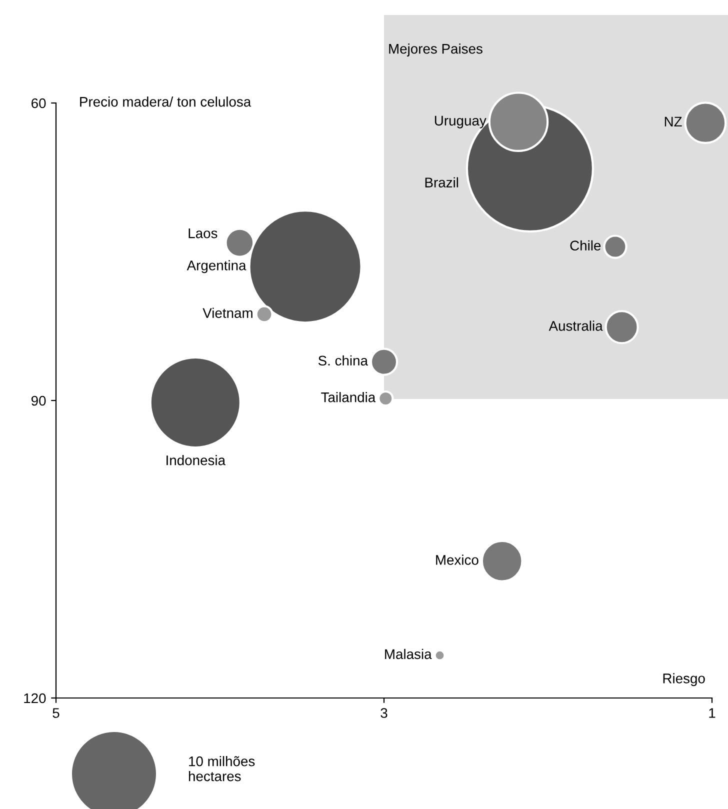 The width and height of the screenshot is (728, 809). I want to click on series-label: Laos, so click(203, 233).